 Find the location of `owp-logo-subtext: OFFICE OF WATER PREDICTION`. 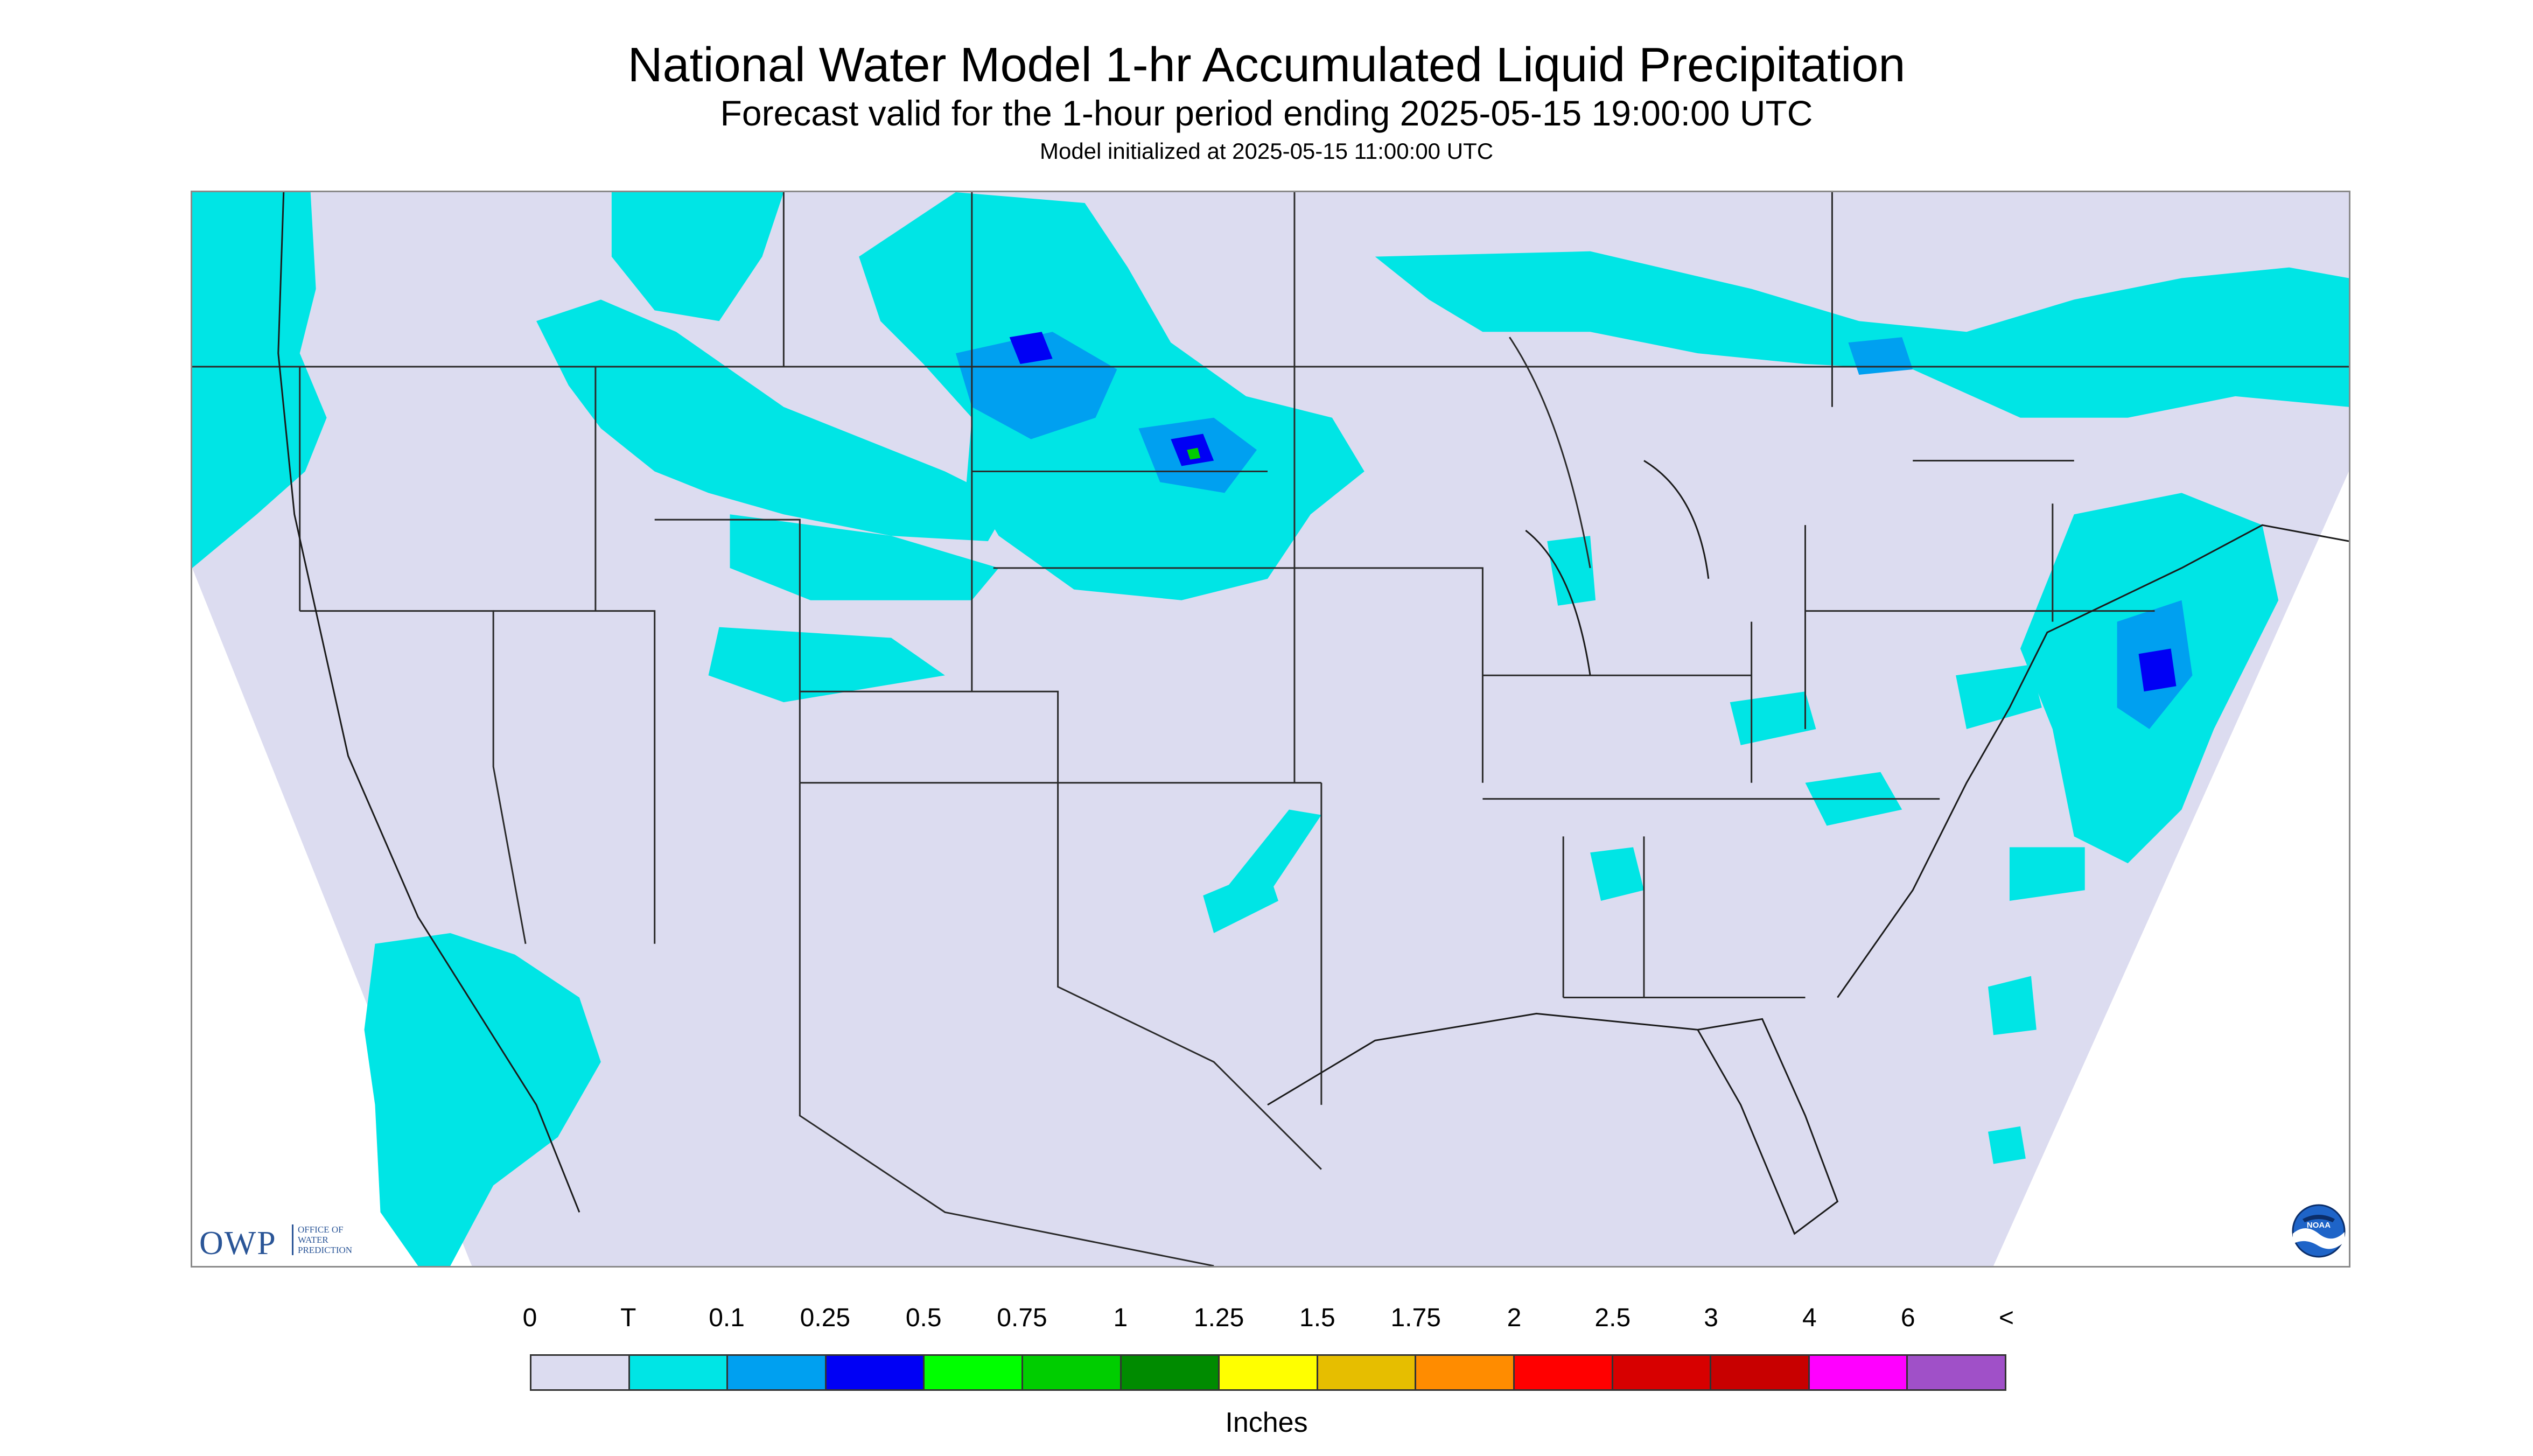

owp-logo-subtext: OFFICE OF WATER PREDICTION is located at coordinates (322, 1239).